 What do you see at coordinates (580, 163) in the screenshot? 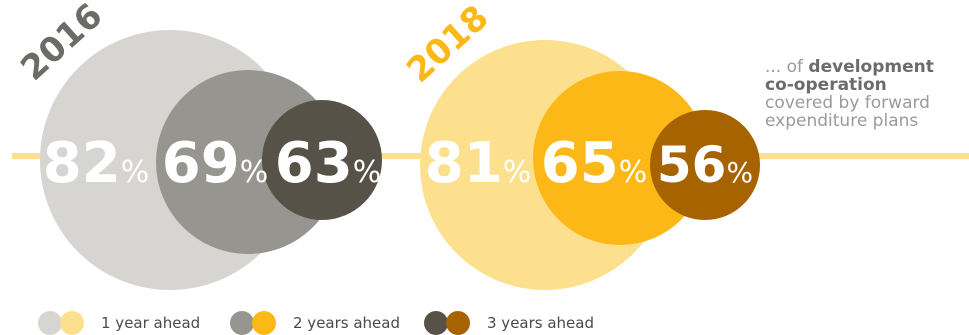
I see `value-number: 65` at bounding box center [580, 163].